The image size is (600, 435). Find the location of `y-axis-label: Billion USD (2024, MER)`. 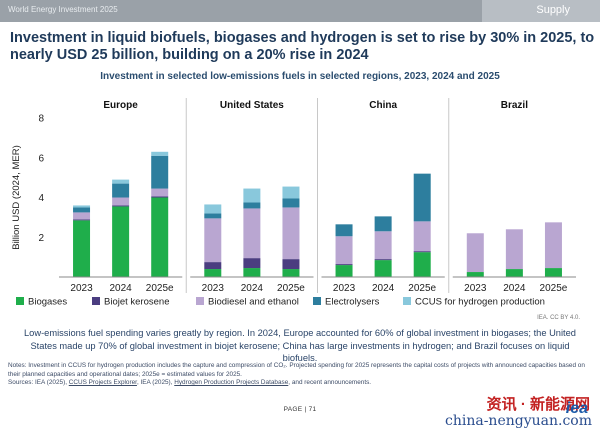

y-axis-label: Billion USD (2024, MER) is located at coordinates (16, 197).